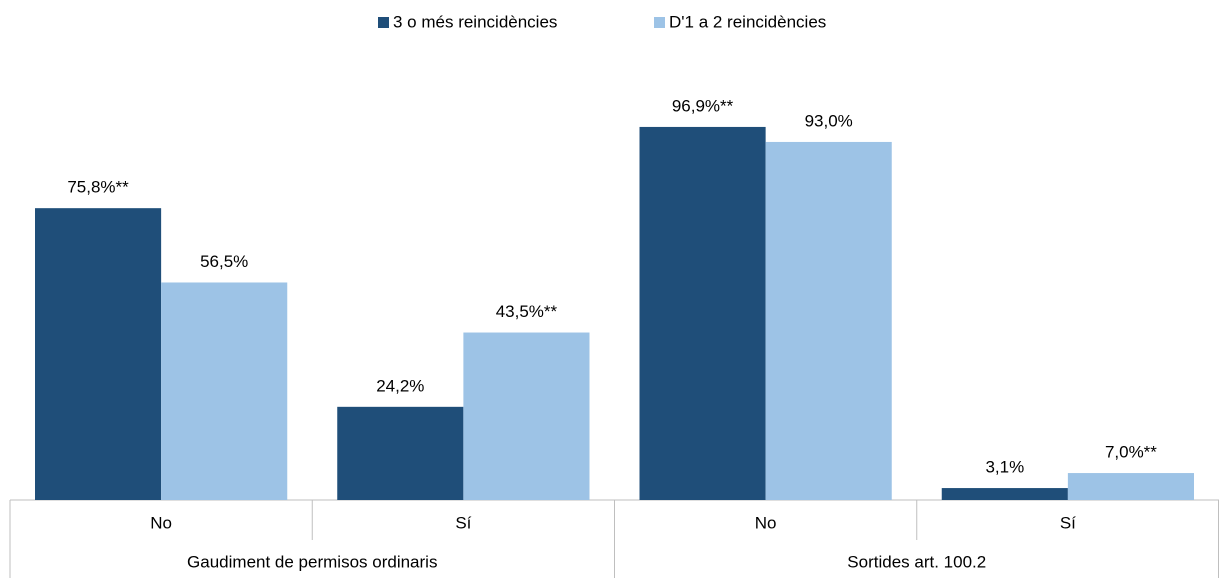  What do you see at coordinates (224, 261) in the screenshot?
I see `data-label: 56,5%` at bounding box center [224, 261].